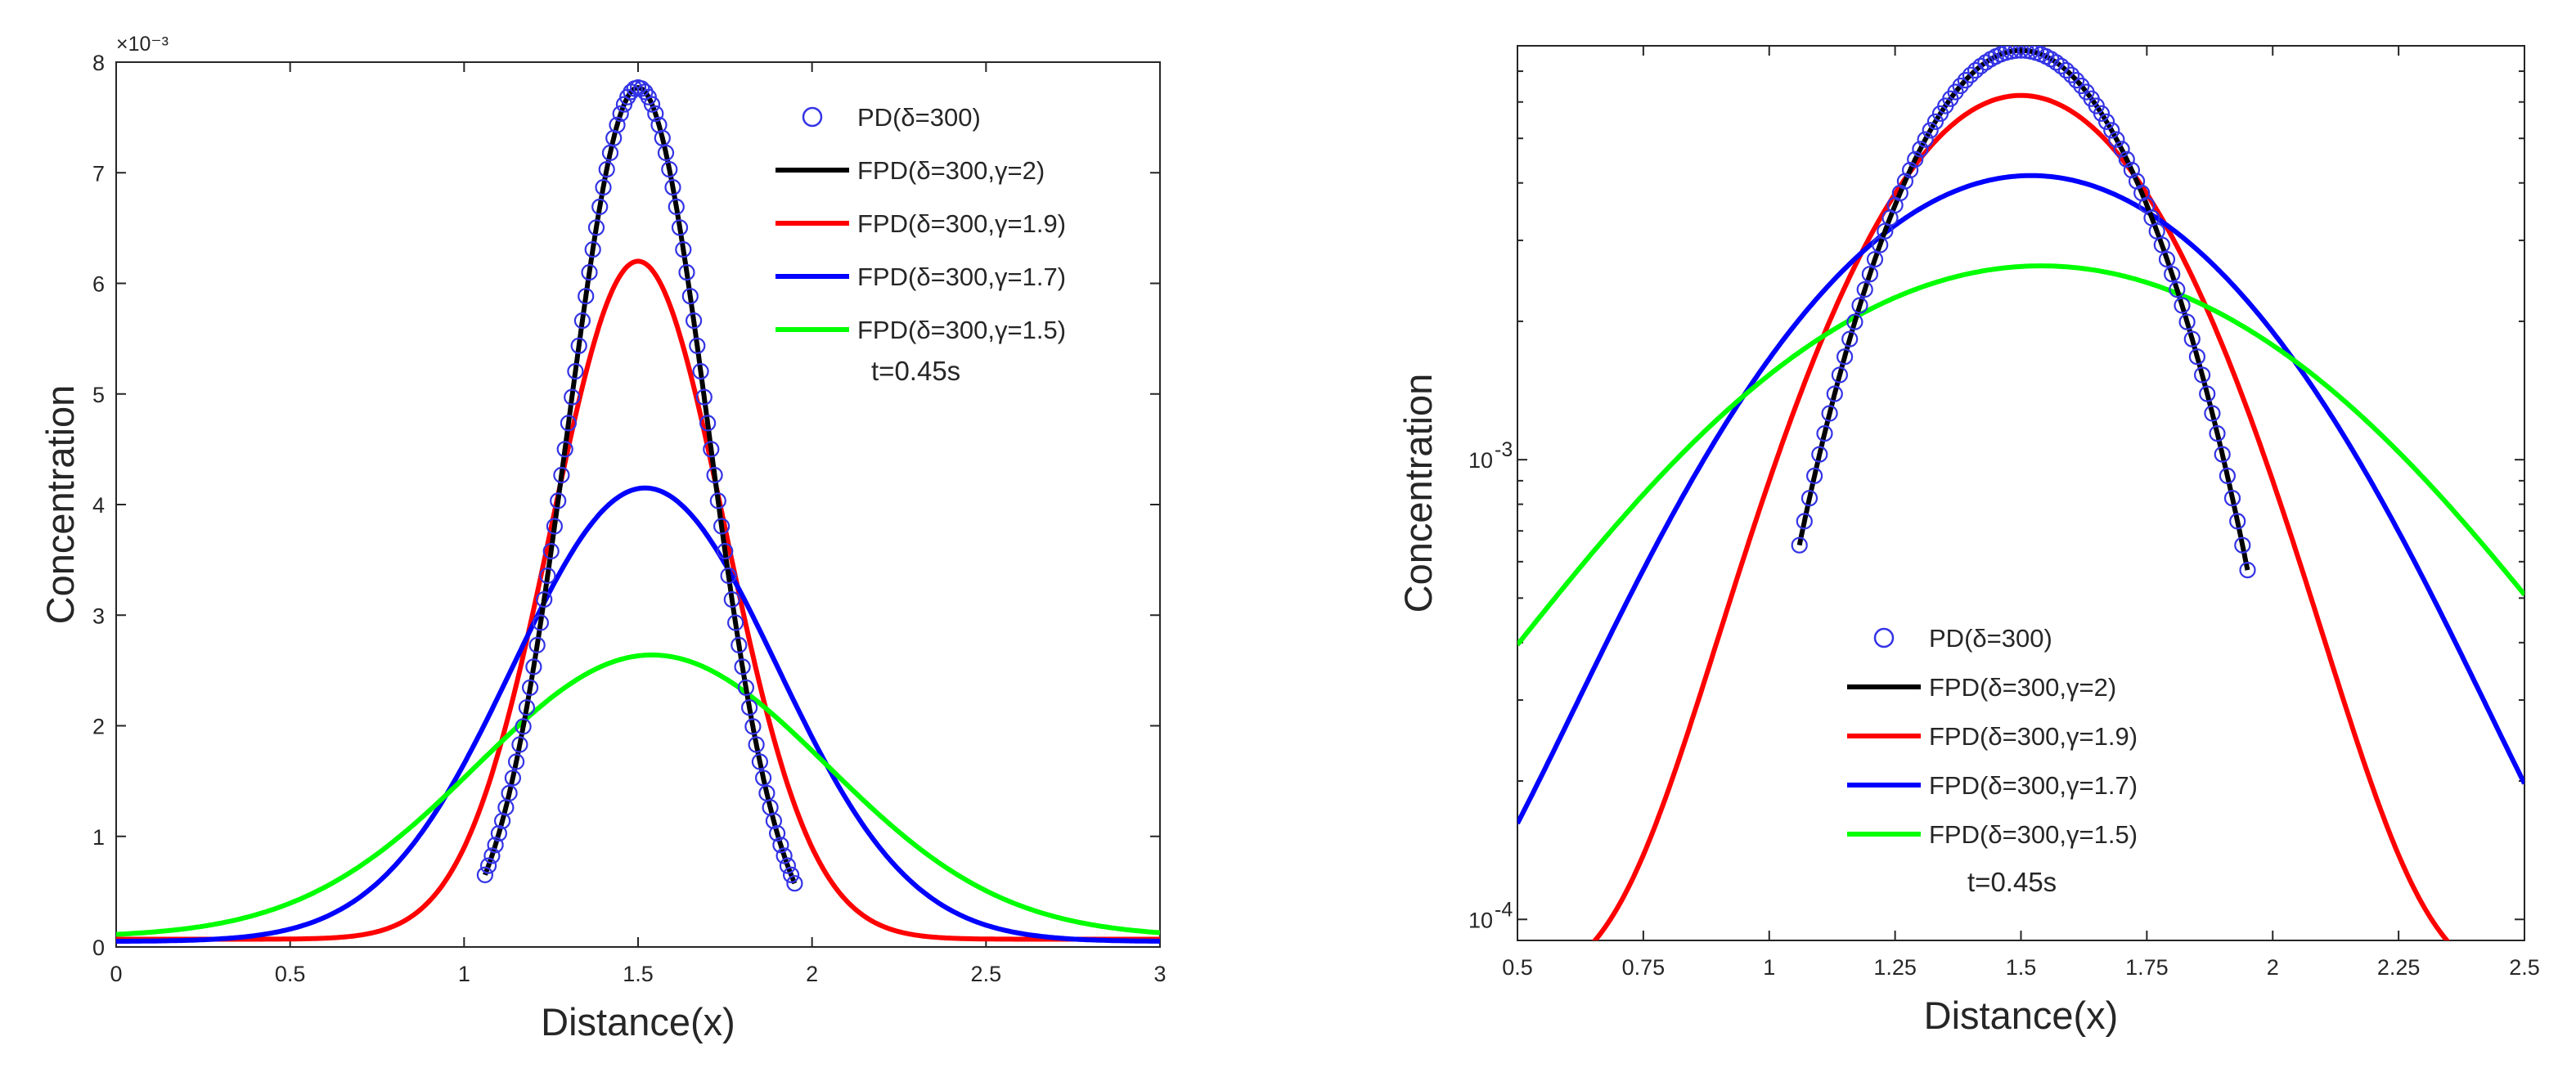 The width and height of the screenshot is (2576, 1068). Describe the element at coordinates (2147, 967) in the screenshot. I see `x-tick-label: 1.75` at that location.